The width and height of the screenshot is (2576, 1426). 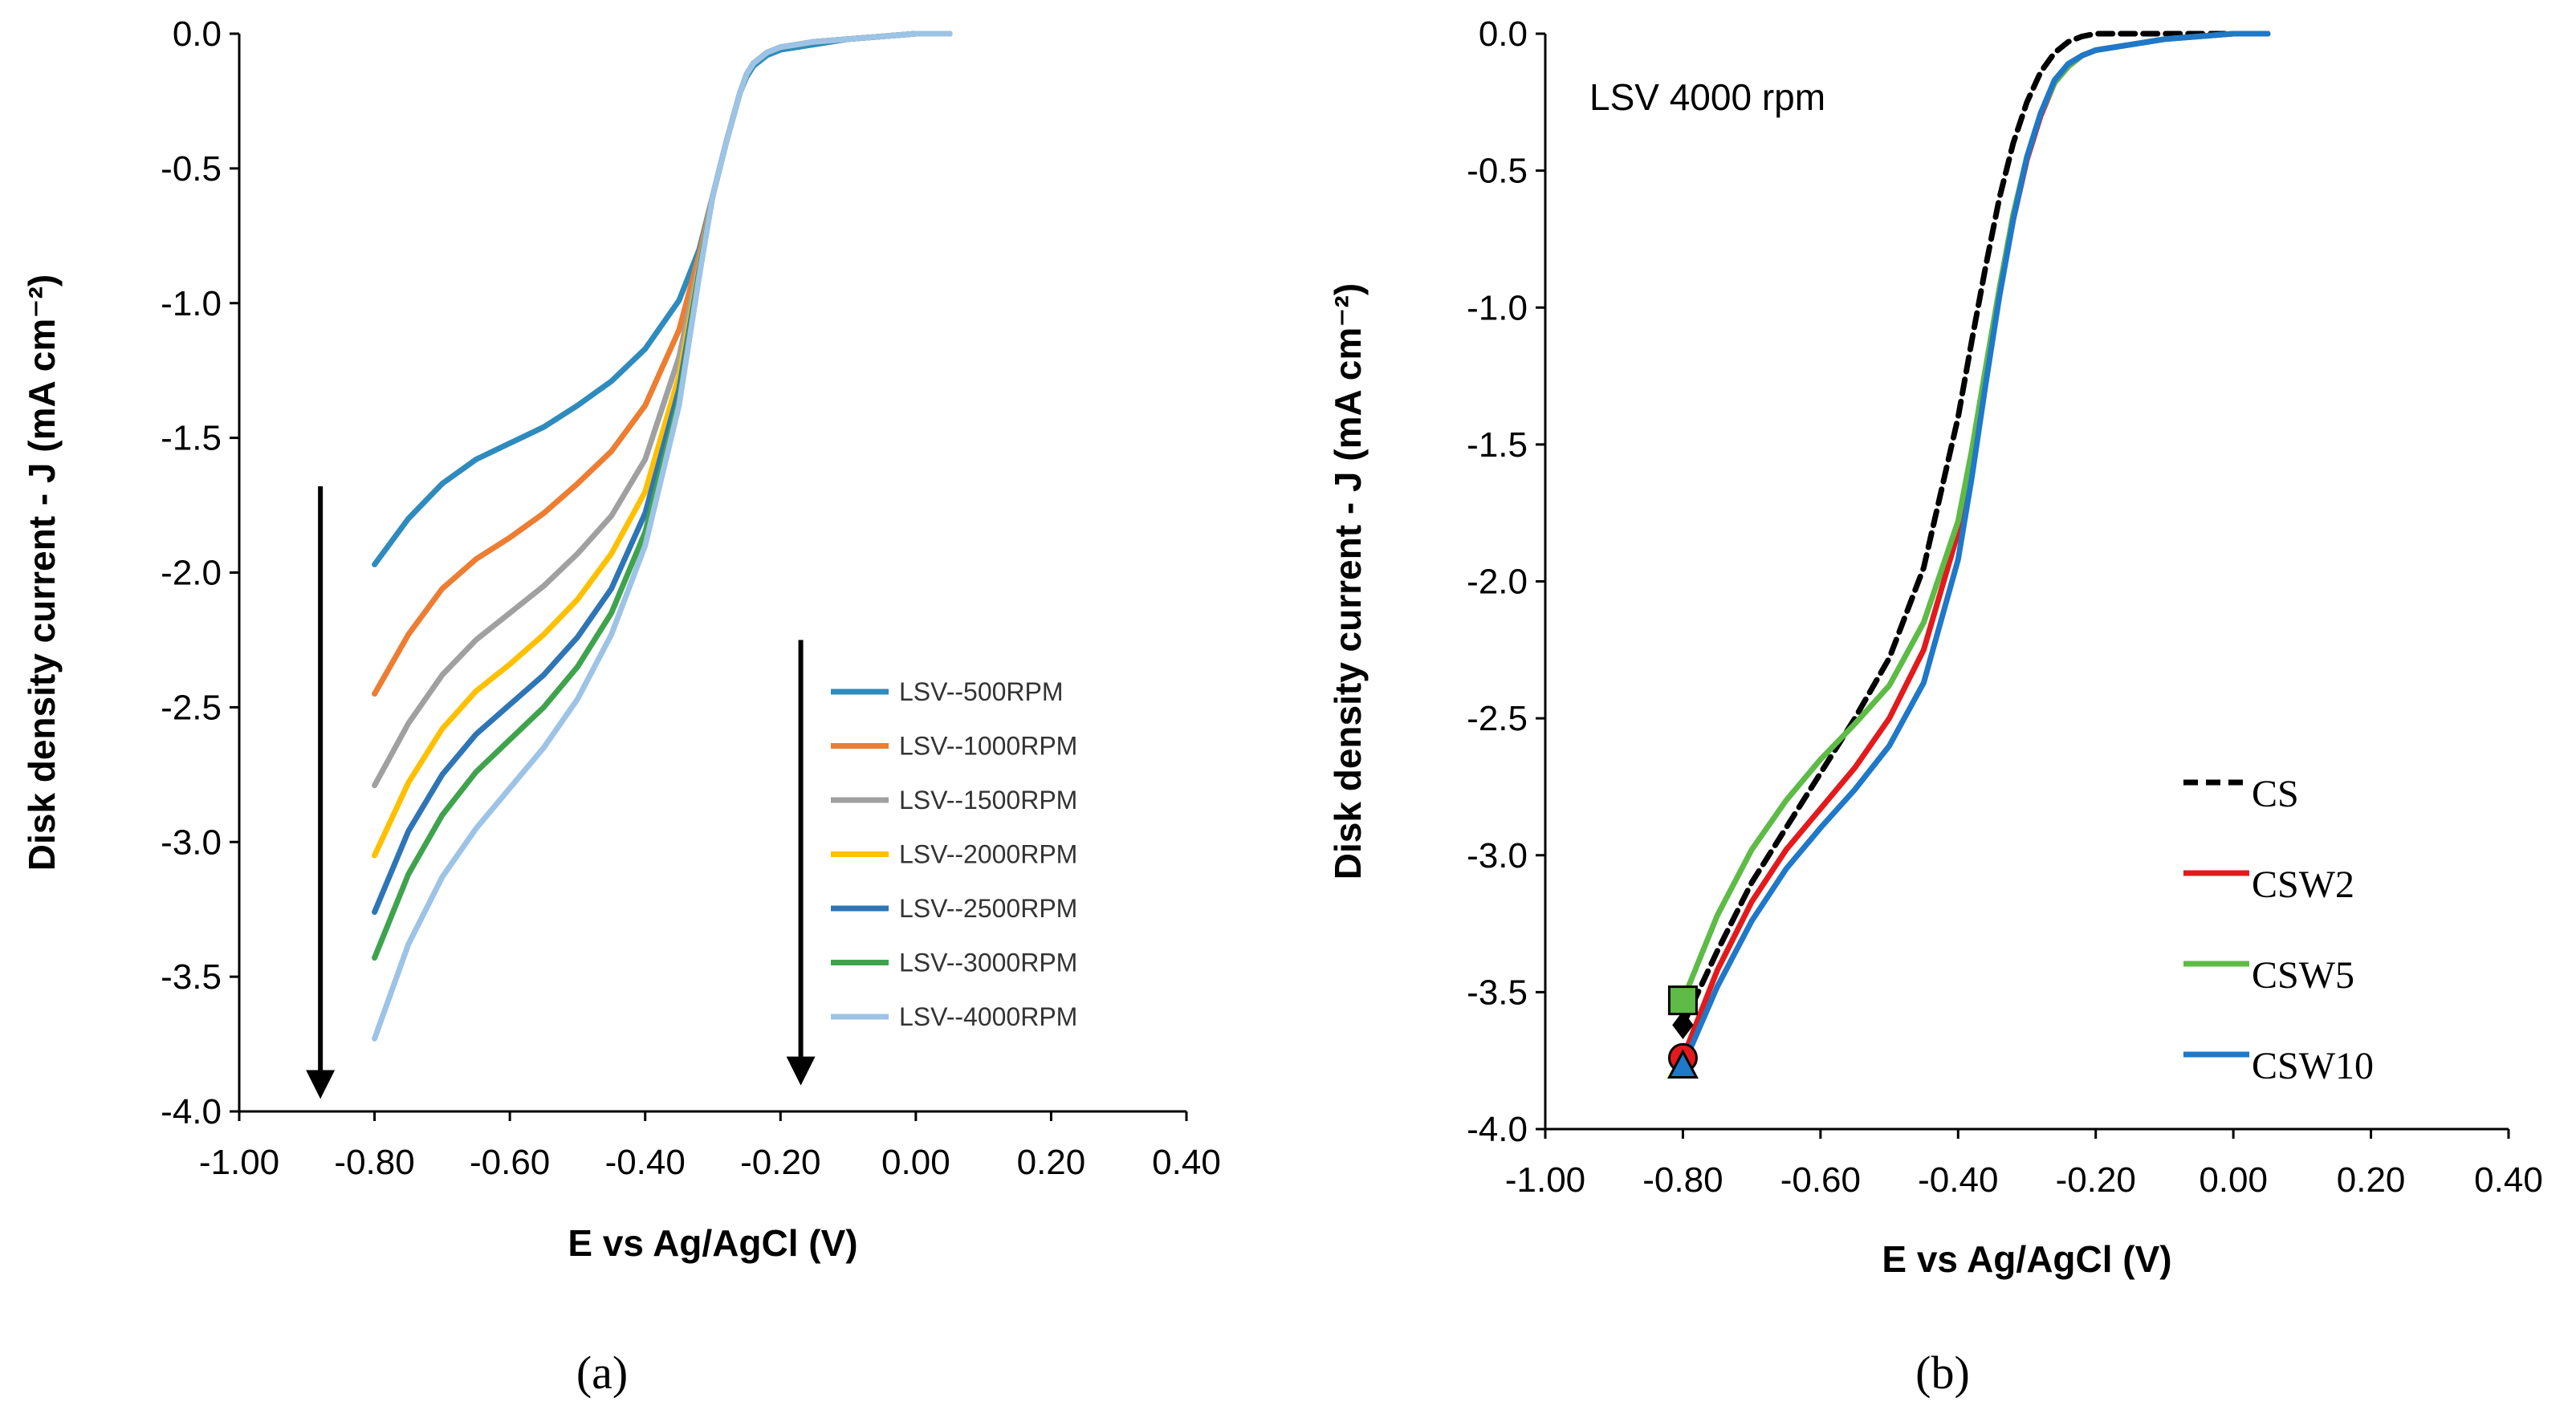 I want to click on legend-label: CSW5, so click(x=2303, y=975).